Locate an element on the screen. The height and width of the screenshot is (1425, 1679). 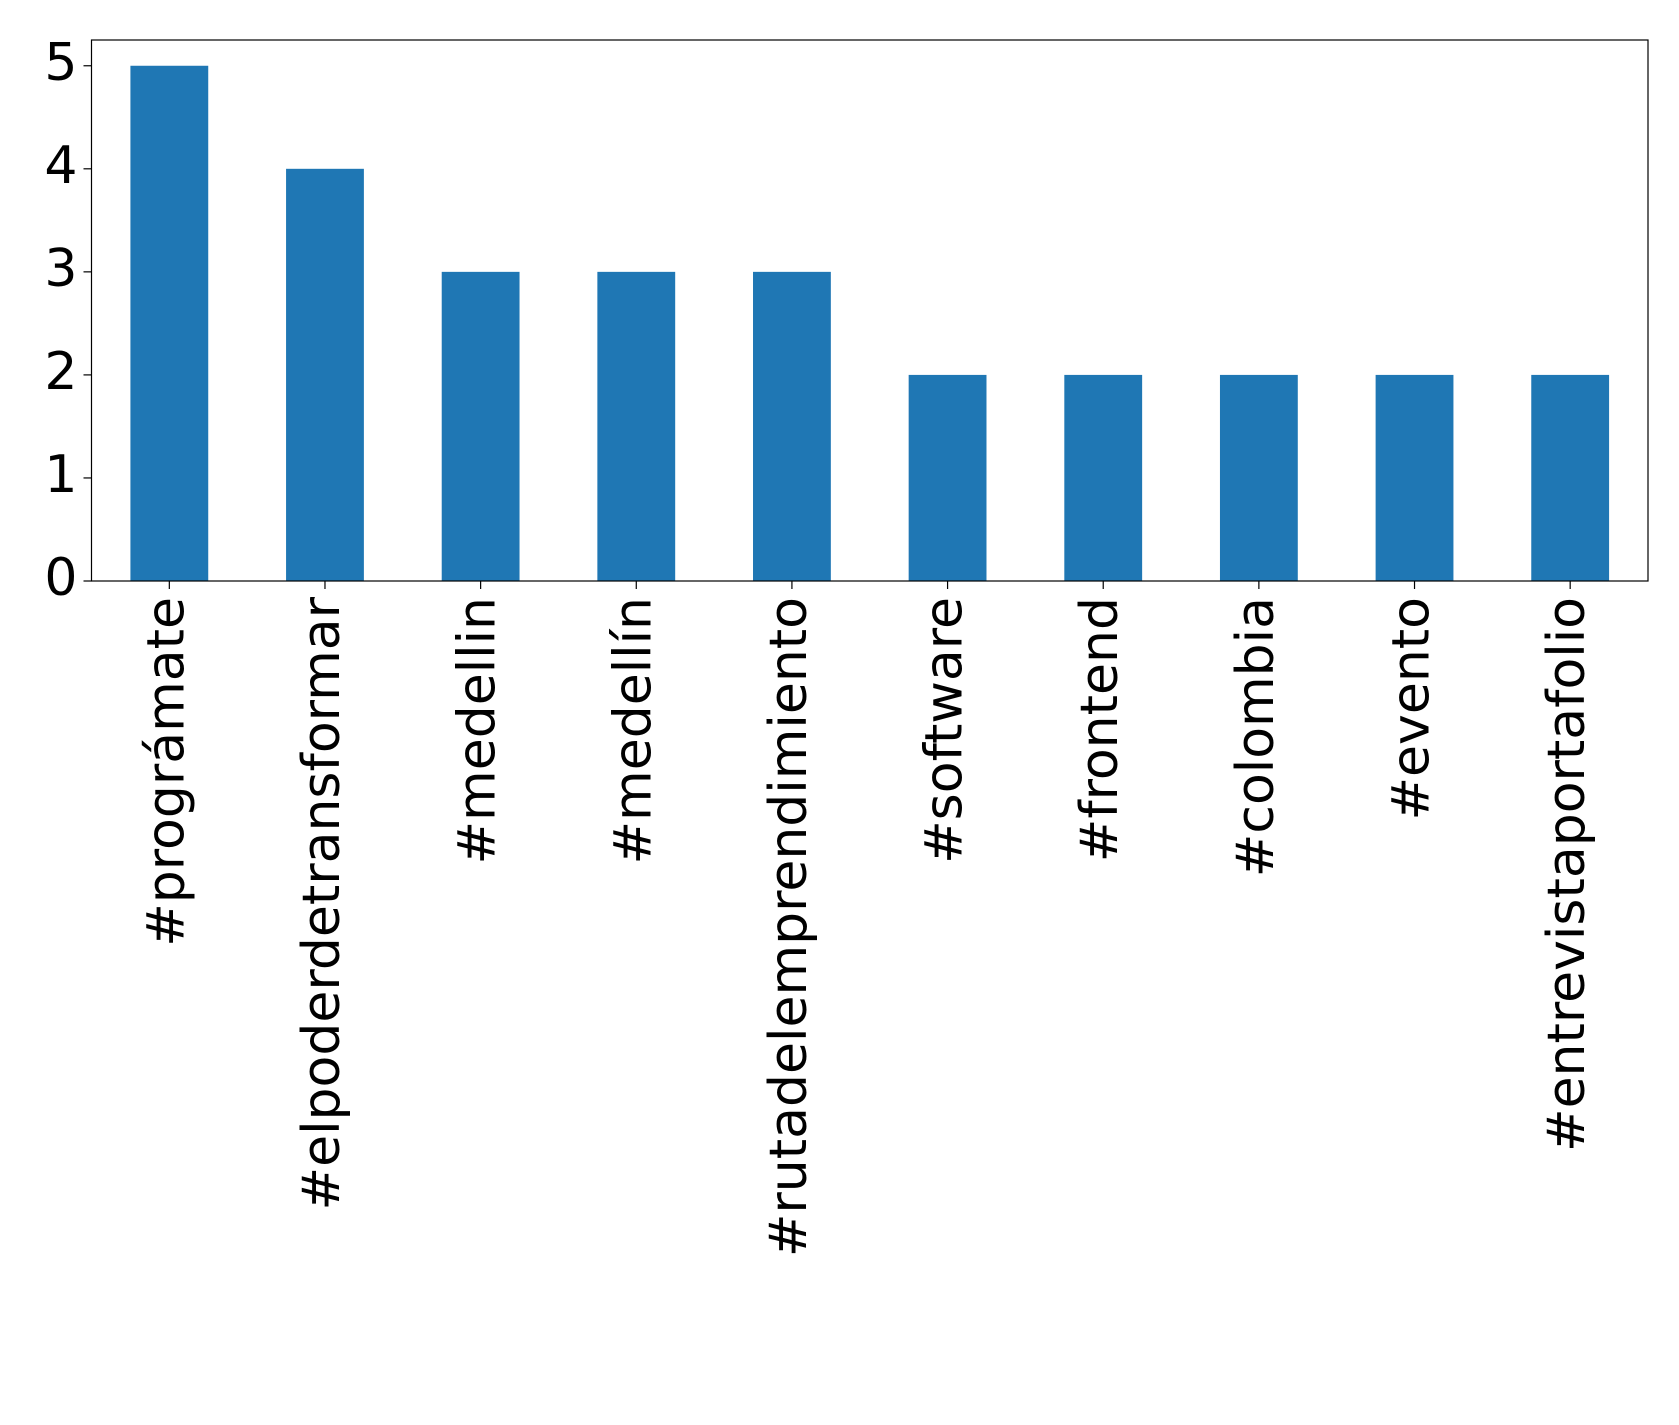
y-tick-label: 3 is located at coordinates (60, 269).